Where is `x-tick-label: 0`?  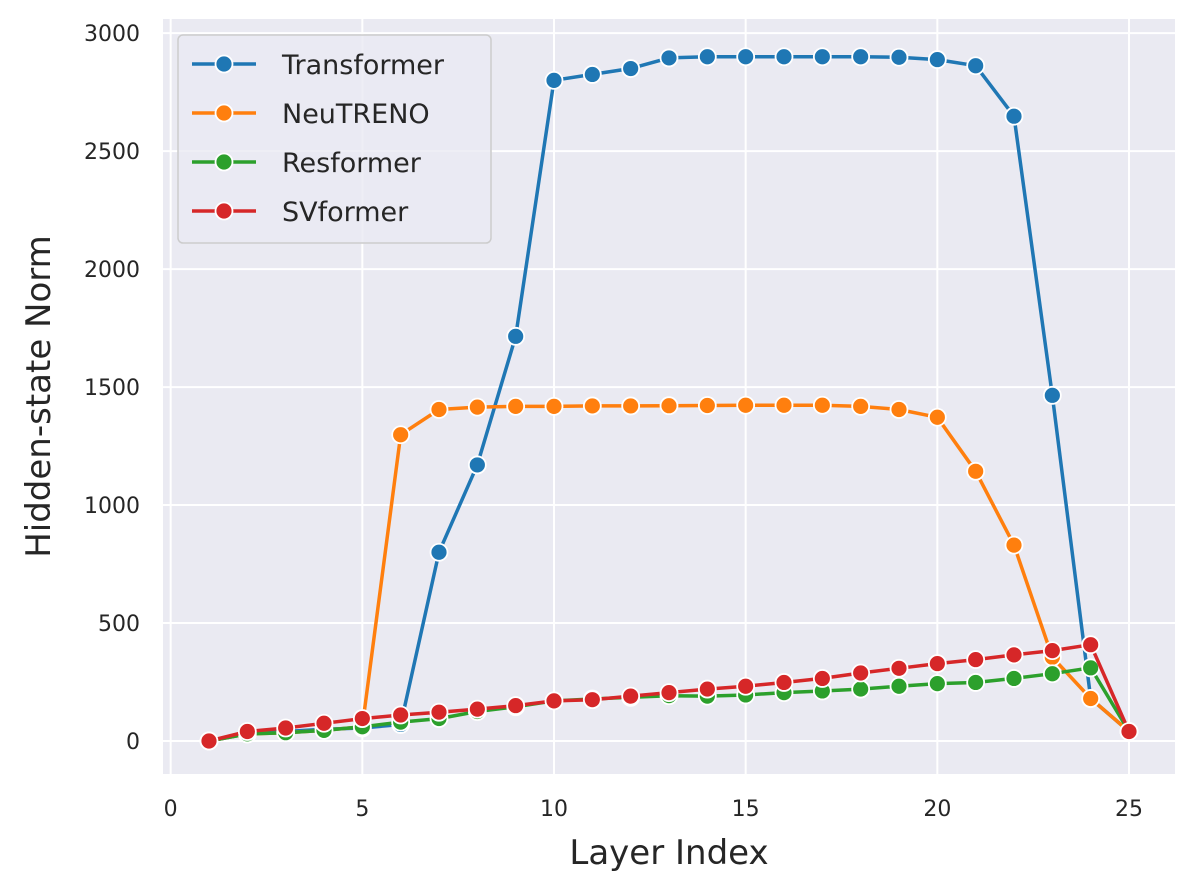 x-tick-label: 0 is located at coordinates (171, 809).